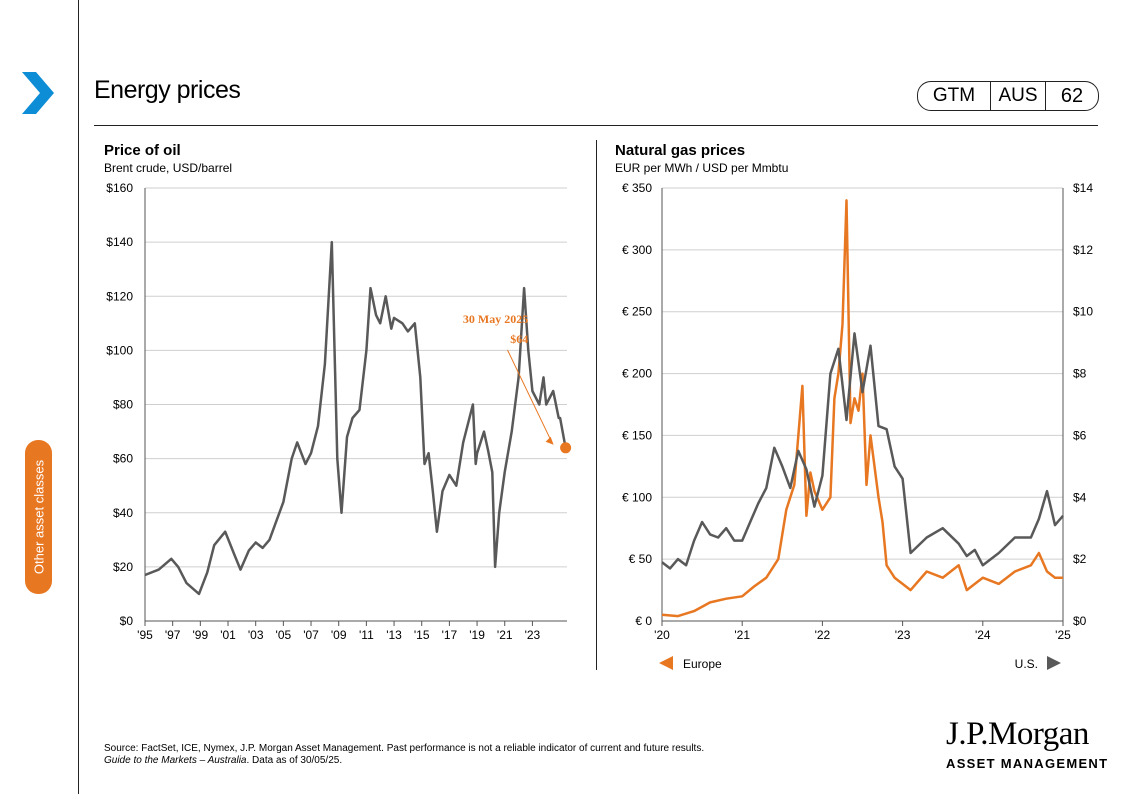 This screenshot has height=794, width=1123. I want to click on oil-y-tick-label: $100, so click(119, 350).